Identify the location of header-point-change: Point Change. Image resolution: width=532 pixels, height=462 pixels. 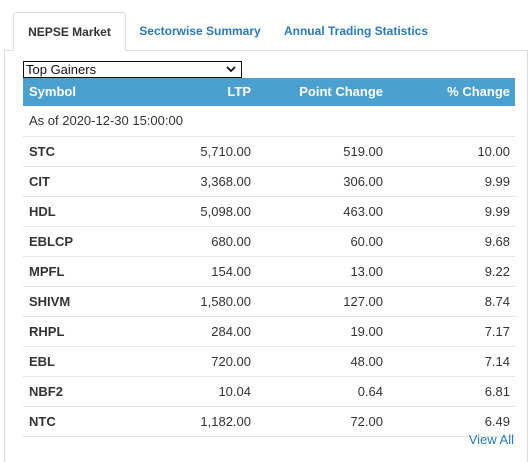
(341, 91).